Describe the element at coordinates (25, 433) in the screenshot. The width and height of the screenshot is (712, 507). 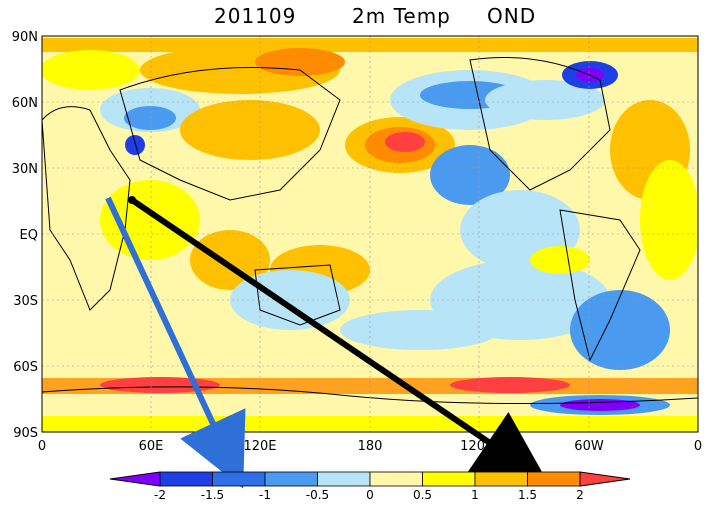
I see `lat-label: 90S` at that location.